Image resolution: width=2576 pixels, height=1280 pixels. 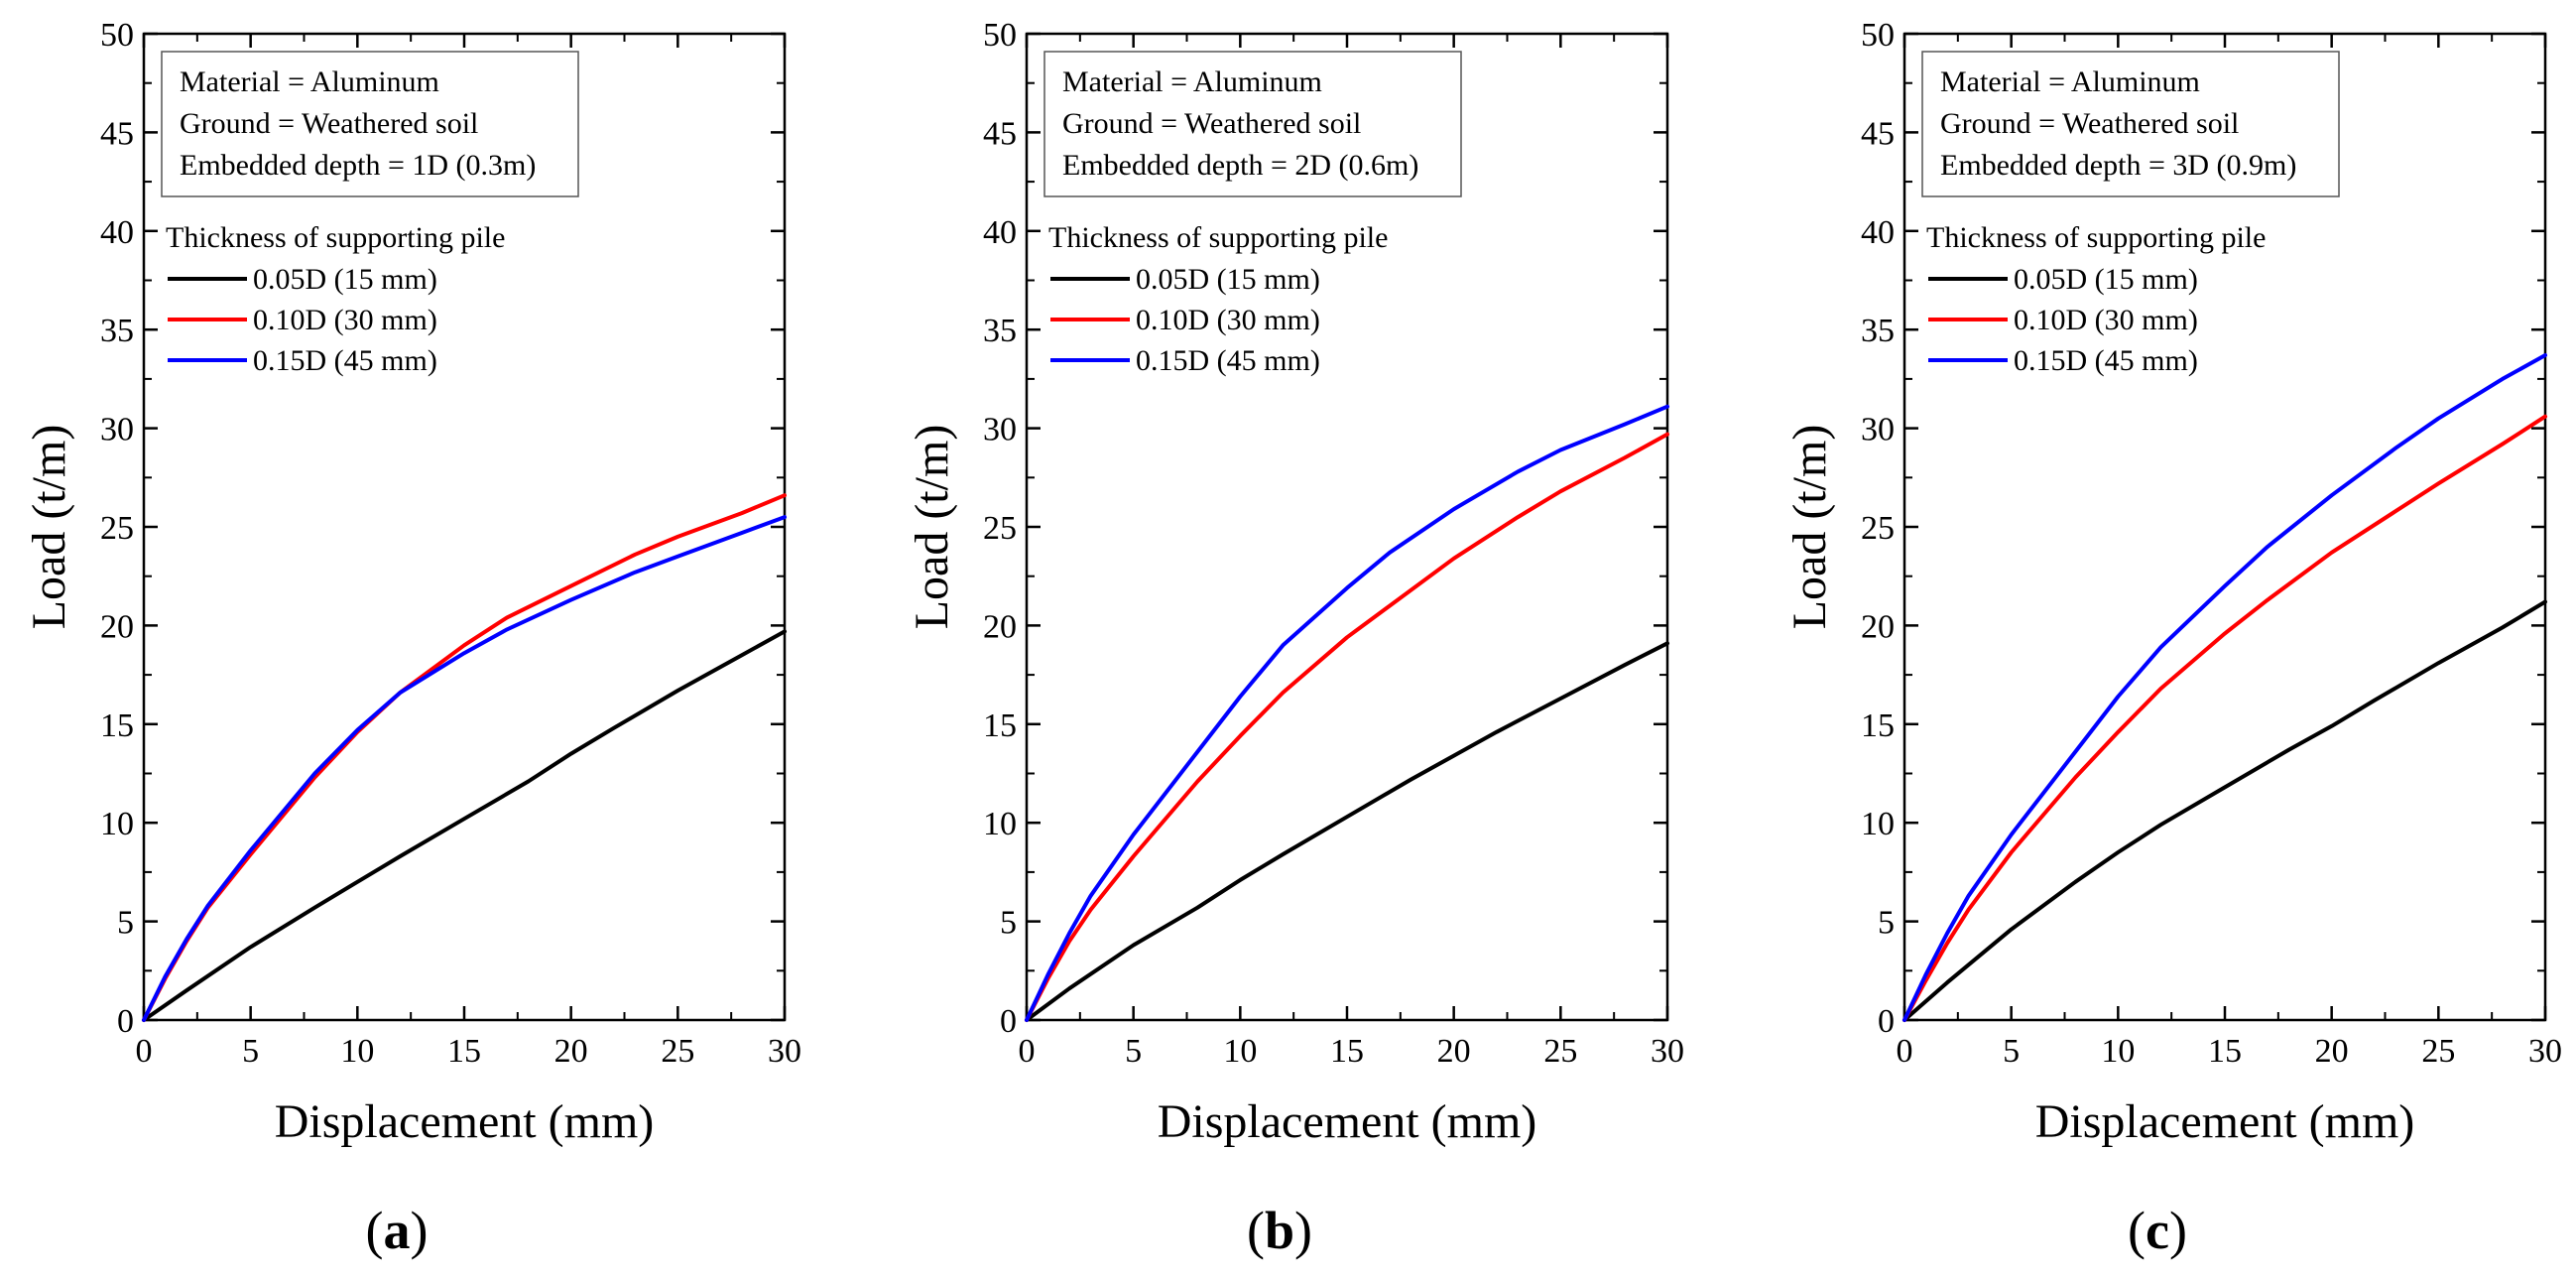 I want to click on info-line: Embedded depth = 3D (0.9m), so click(x=2118, y=165).